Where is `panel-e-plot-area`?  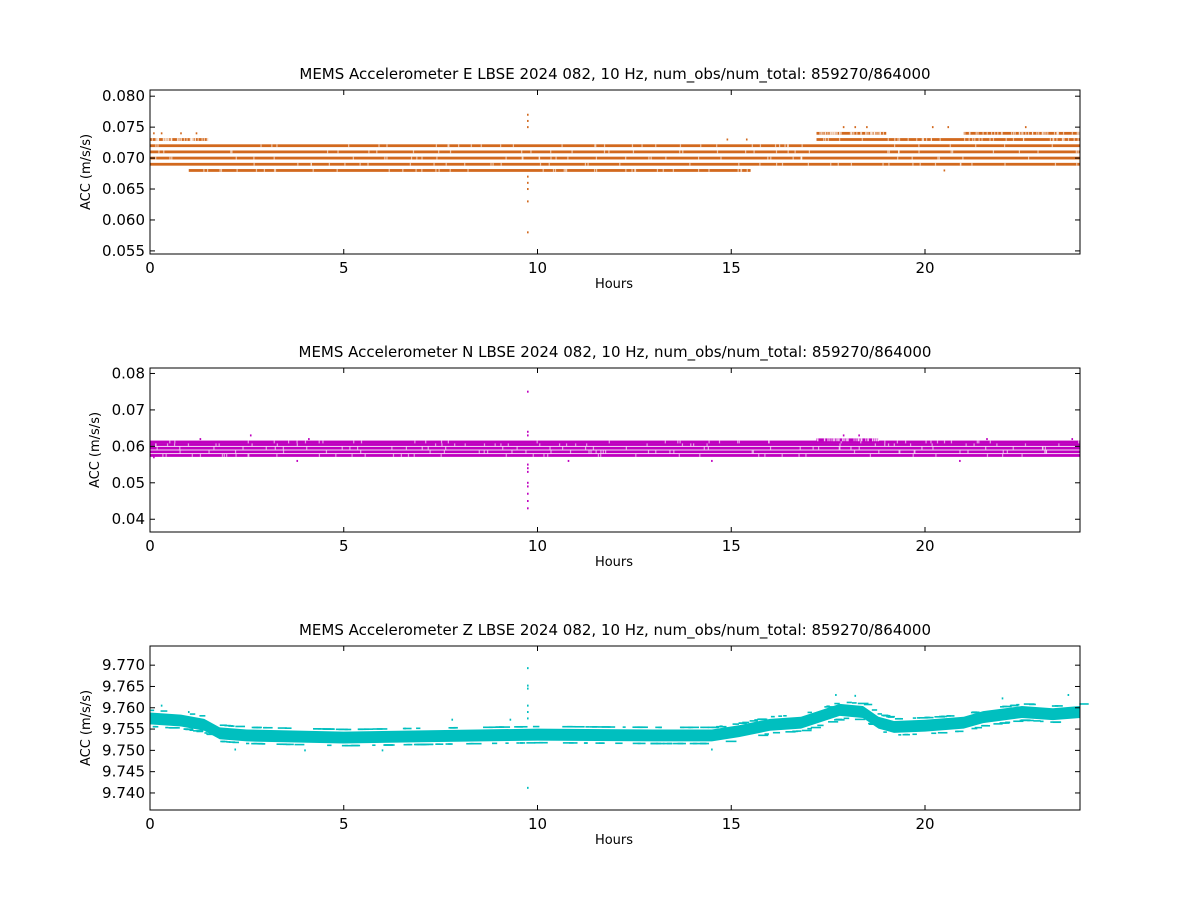
panel-e-plot-area is located at coordinates (615, 173).